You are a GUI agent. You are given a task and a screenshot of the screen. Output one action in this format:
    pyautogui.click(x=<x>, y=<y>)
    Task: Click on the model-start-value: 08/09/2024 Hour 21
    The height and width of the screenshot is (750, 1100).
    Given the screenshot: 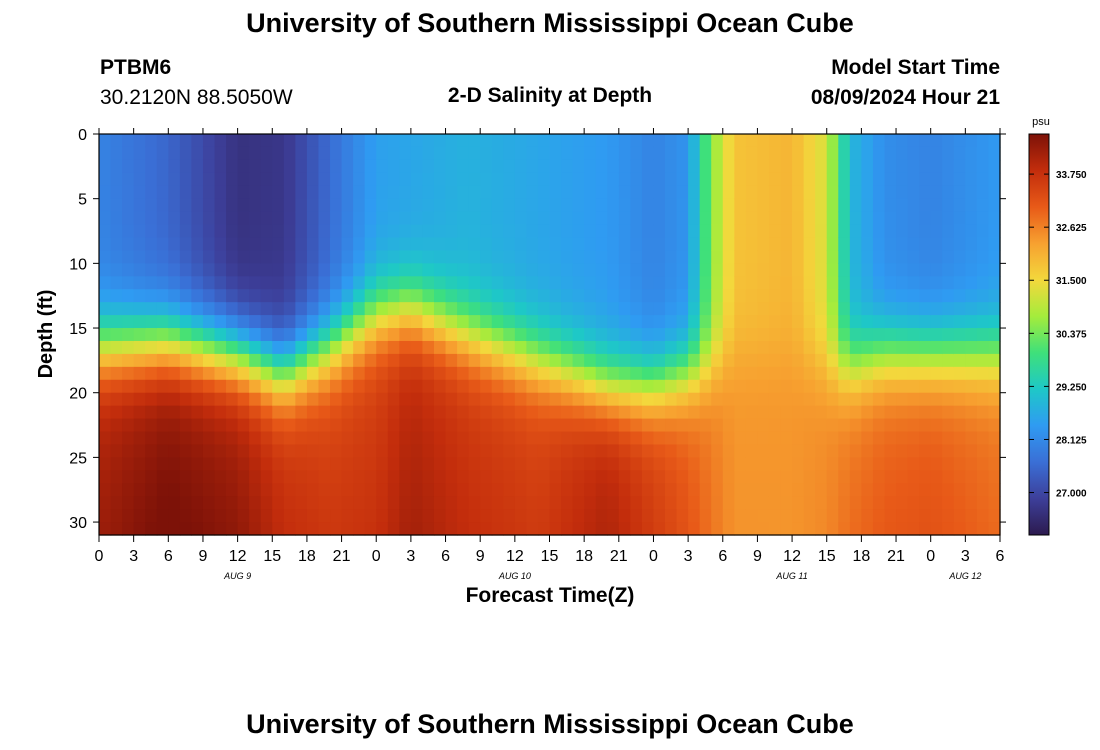 What is the action you would take?
    pyautogui.click(x=905, y=97)
    